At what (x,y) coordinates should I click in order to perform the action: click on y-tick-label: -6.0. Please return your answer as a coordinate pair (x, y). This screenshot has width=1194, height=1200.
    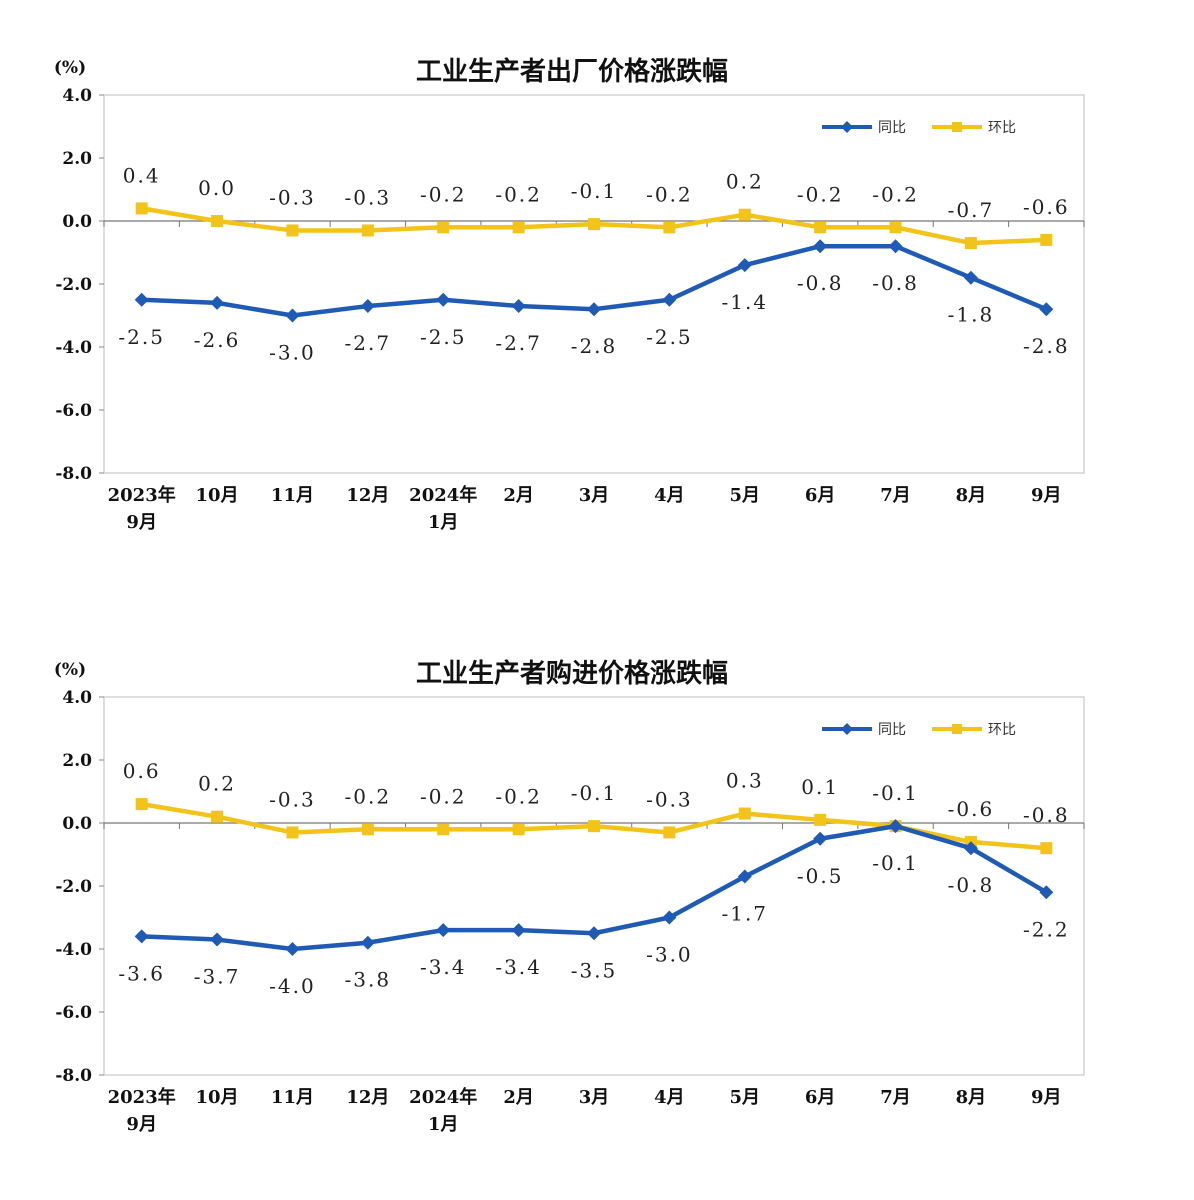
    Looking at the image, I should click on (73, 1013).